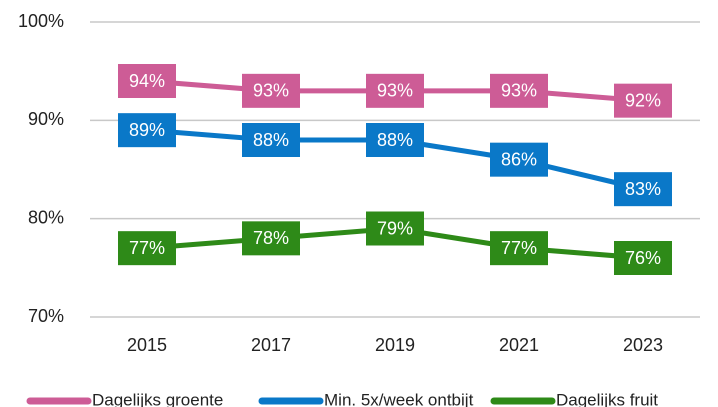 This screenshot has width=718, height=407. What do you see at coordinates (399, 398) in the screenshot?
I see `legend-label: Min. 5x/week ontbijt` at bounding box center [399, 398].